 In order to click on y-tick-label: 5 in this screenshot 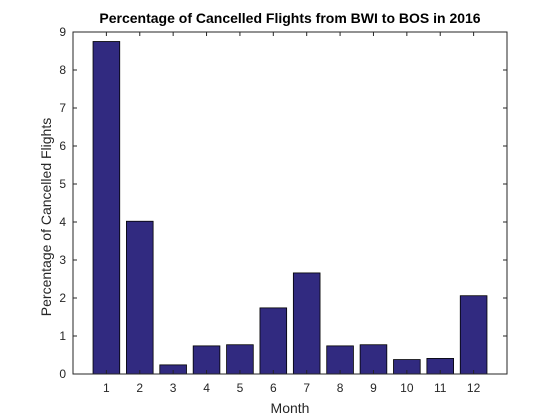, I will do `click(62, 184)`.